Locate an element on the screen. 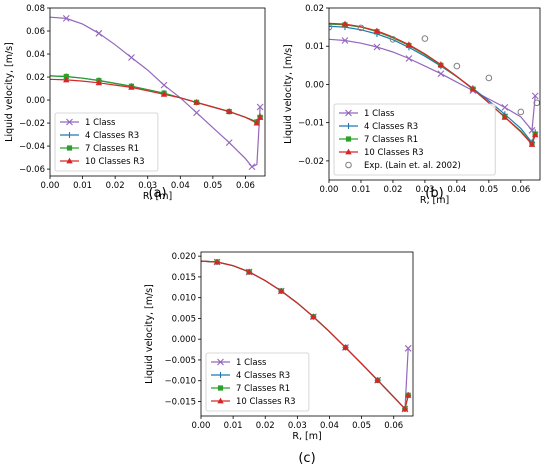  y-tick-label: −0.005 is located at coordinates (180, 361).